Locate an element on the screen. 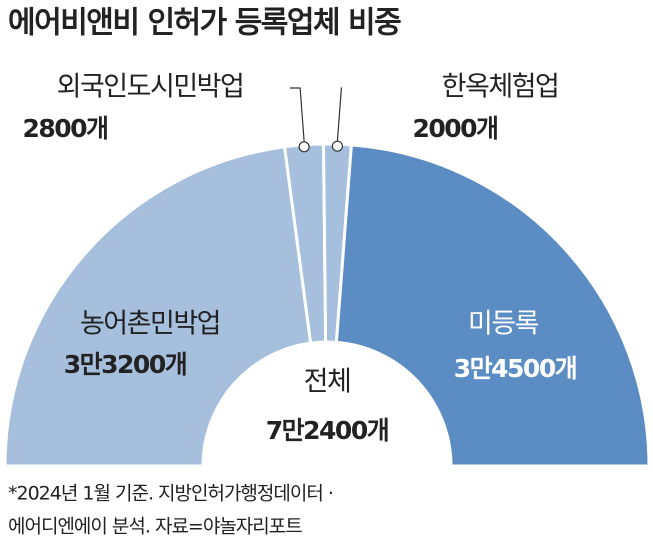 Image resolution: width=653 pixels, height=547 pixels. center-label: 전체 is located at coordinates (327, 382).